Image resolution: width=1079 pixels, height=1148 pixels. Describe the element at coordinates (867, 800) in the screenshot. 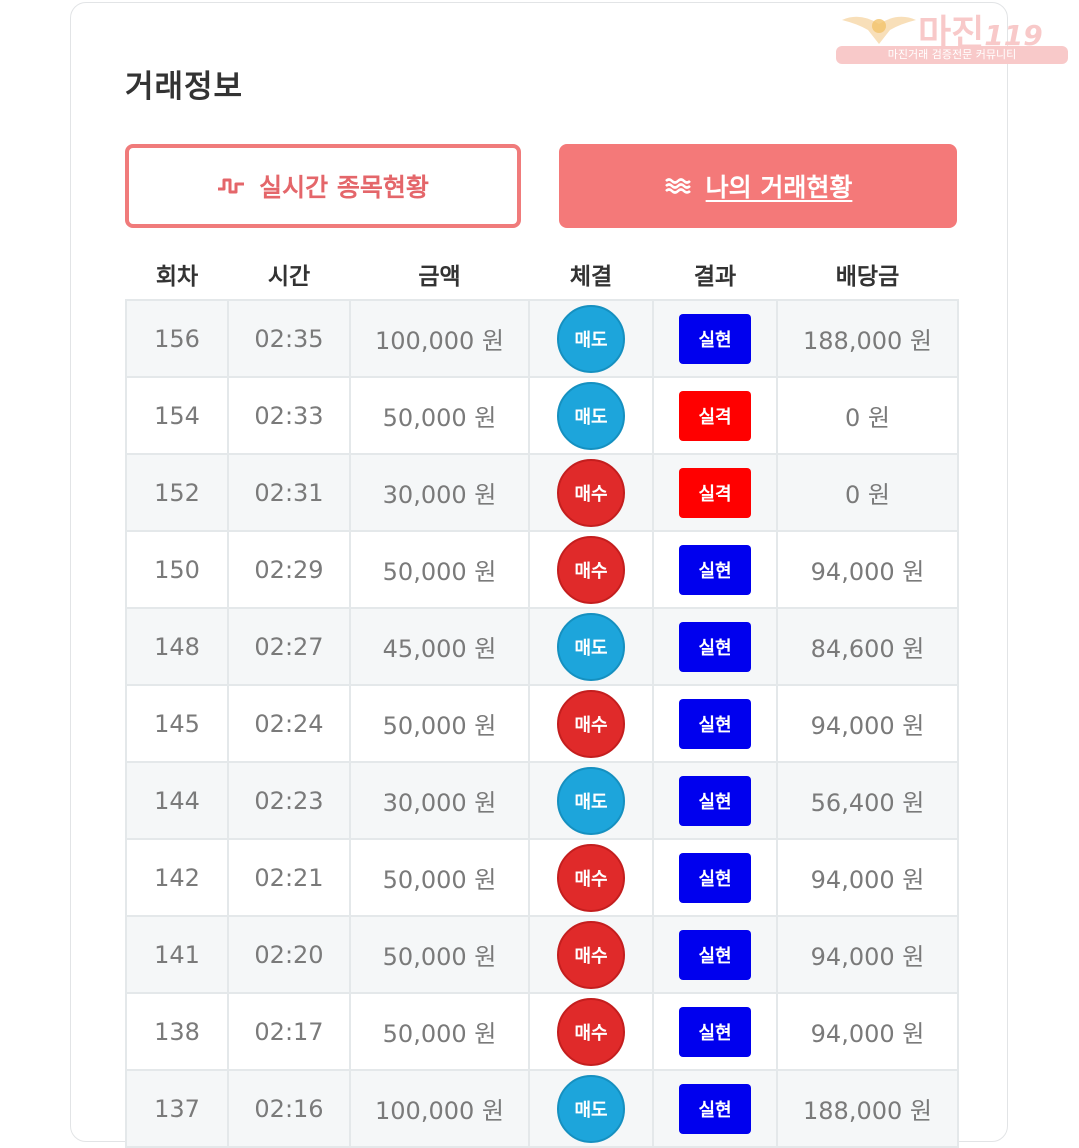

I see `cell-payout: 56,400 원` at that location.